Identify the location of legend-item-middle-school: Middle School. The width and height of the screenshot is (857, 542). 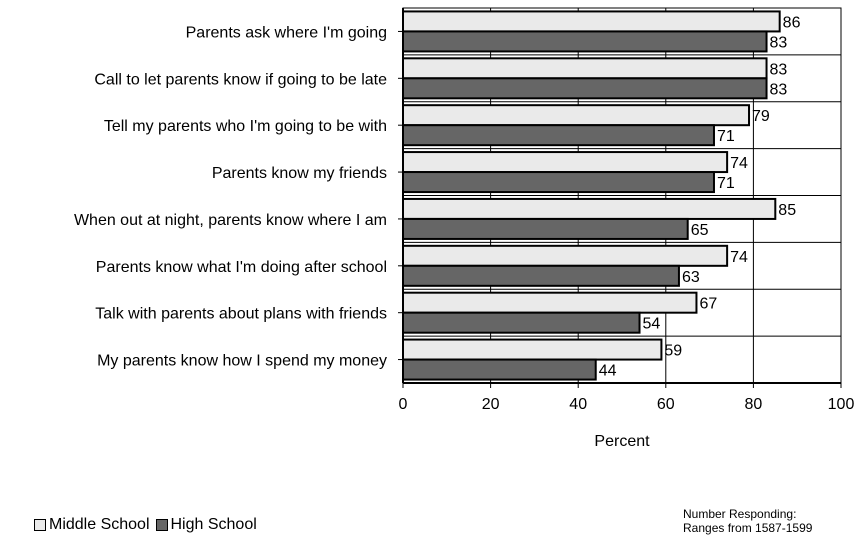
(92, 525).